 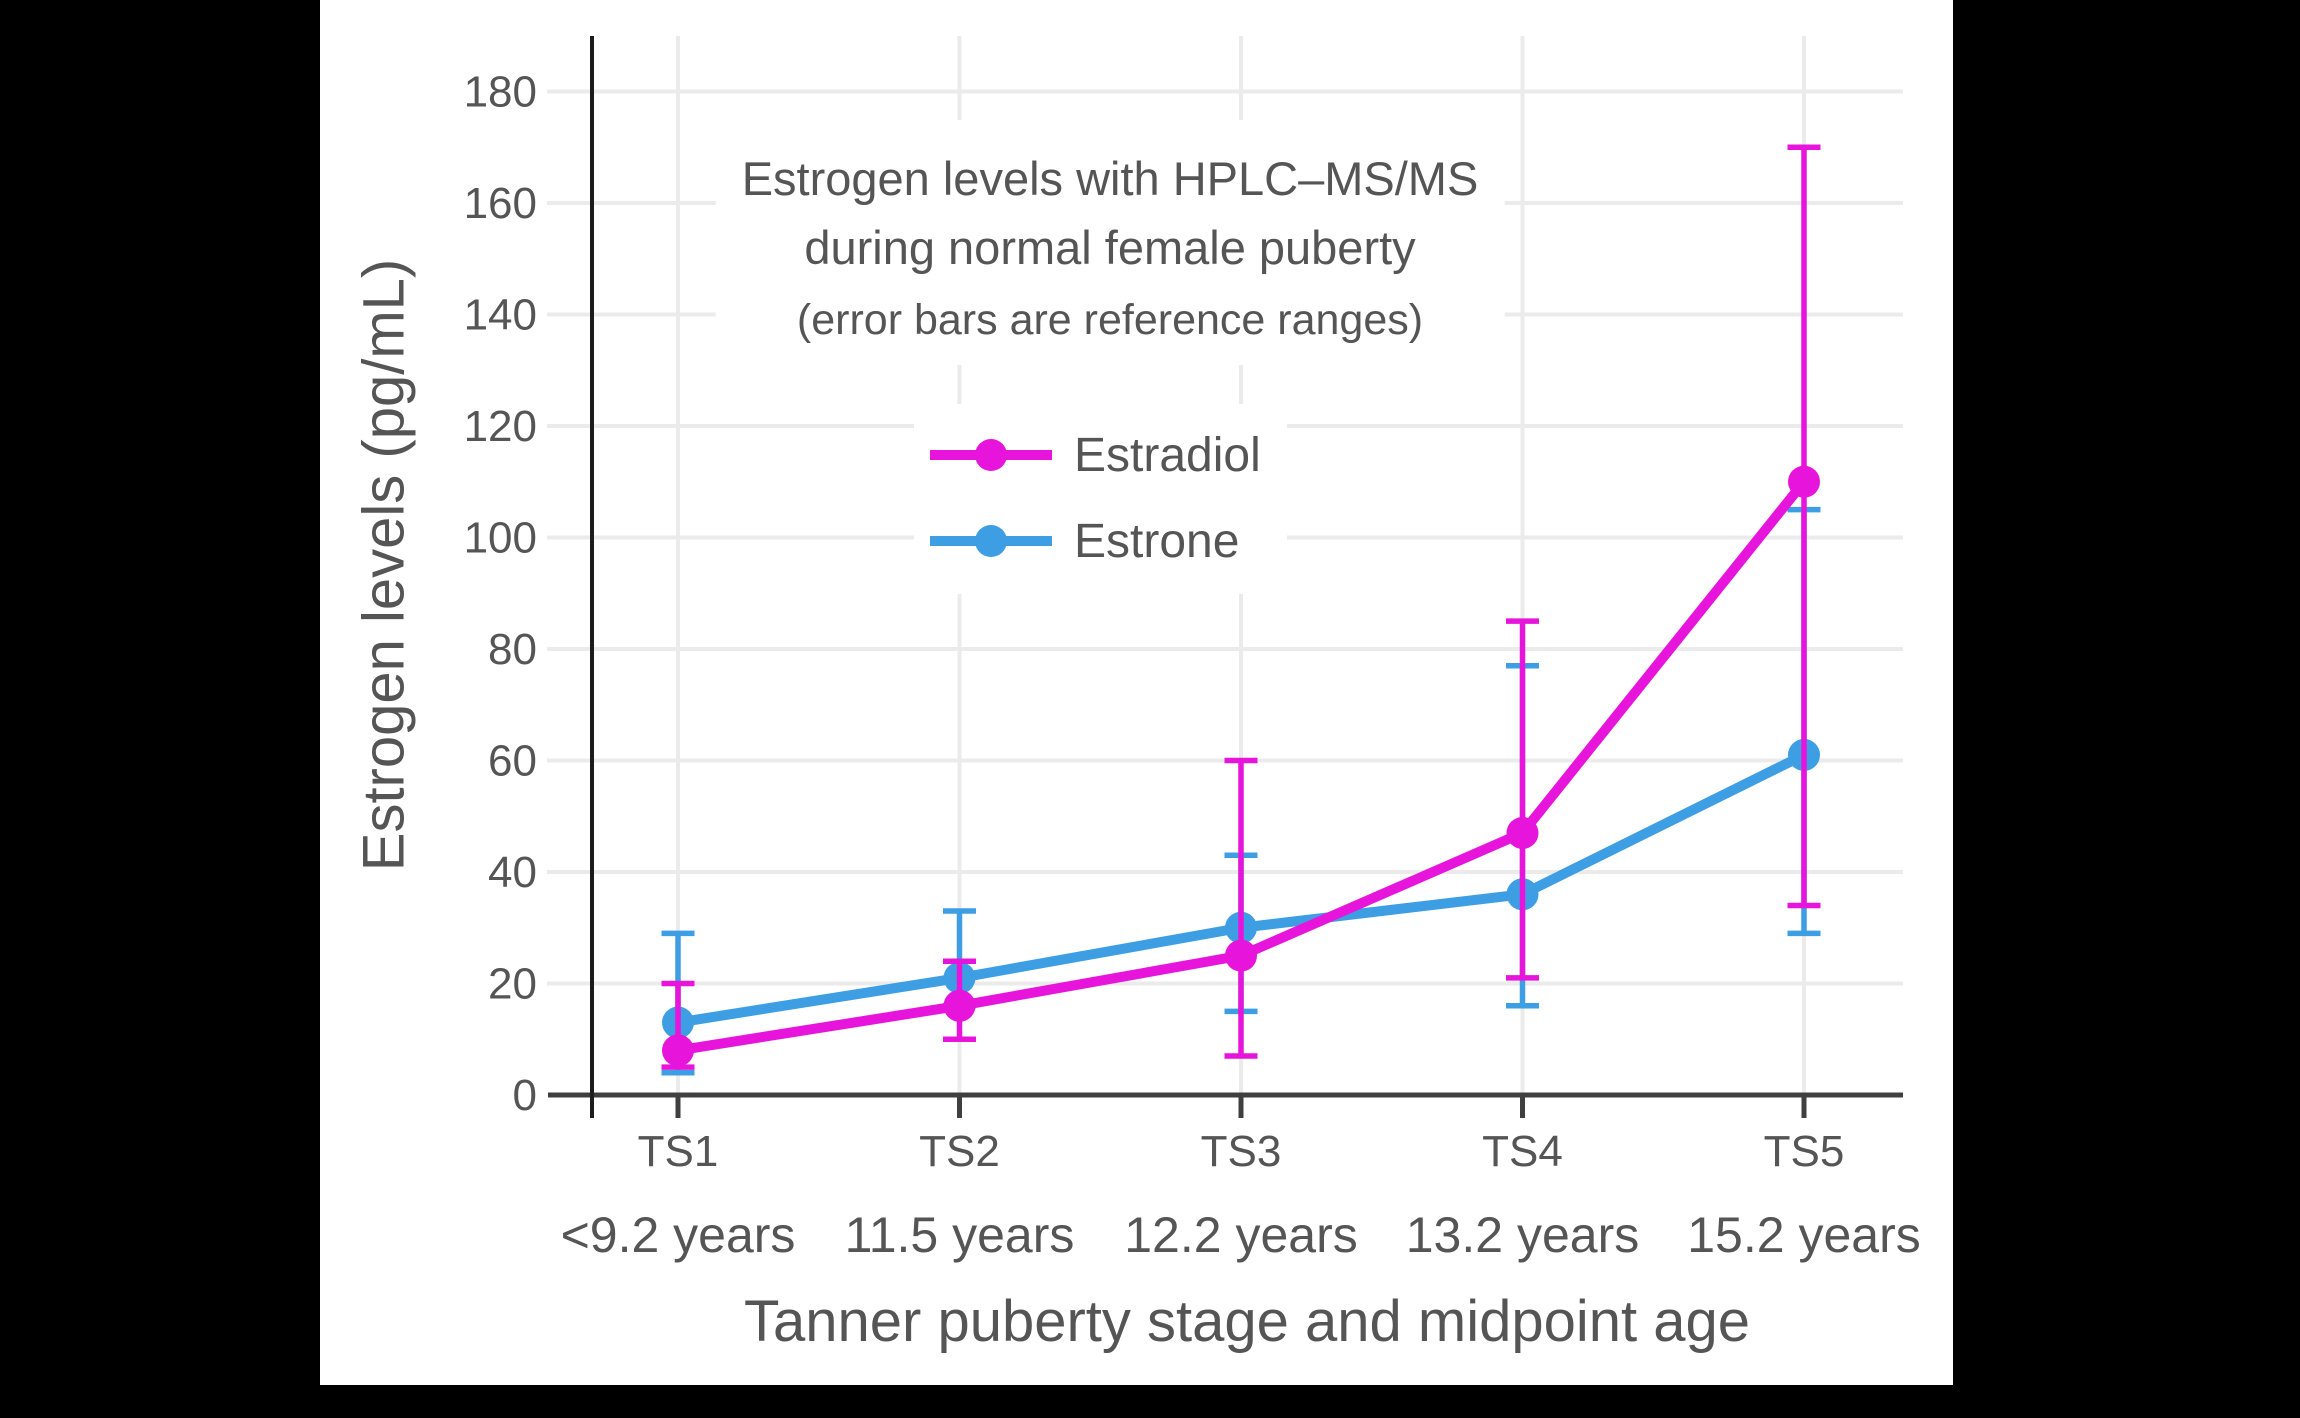 What do you see at coordinates (1522, 1151) in the screenshot?
I see `x-tick-label-stage: TS4` at bounding box center [1522, 1151].